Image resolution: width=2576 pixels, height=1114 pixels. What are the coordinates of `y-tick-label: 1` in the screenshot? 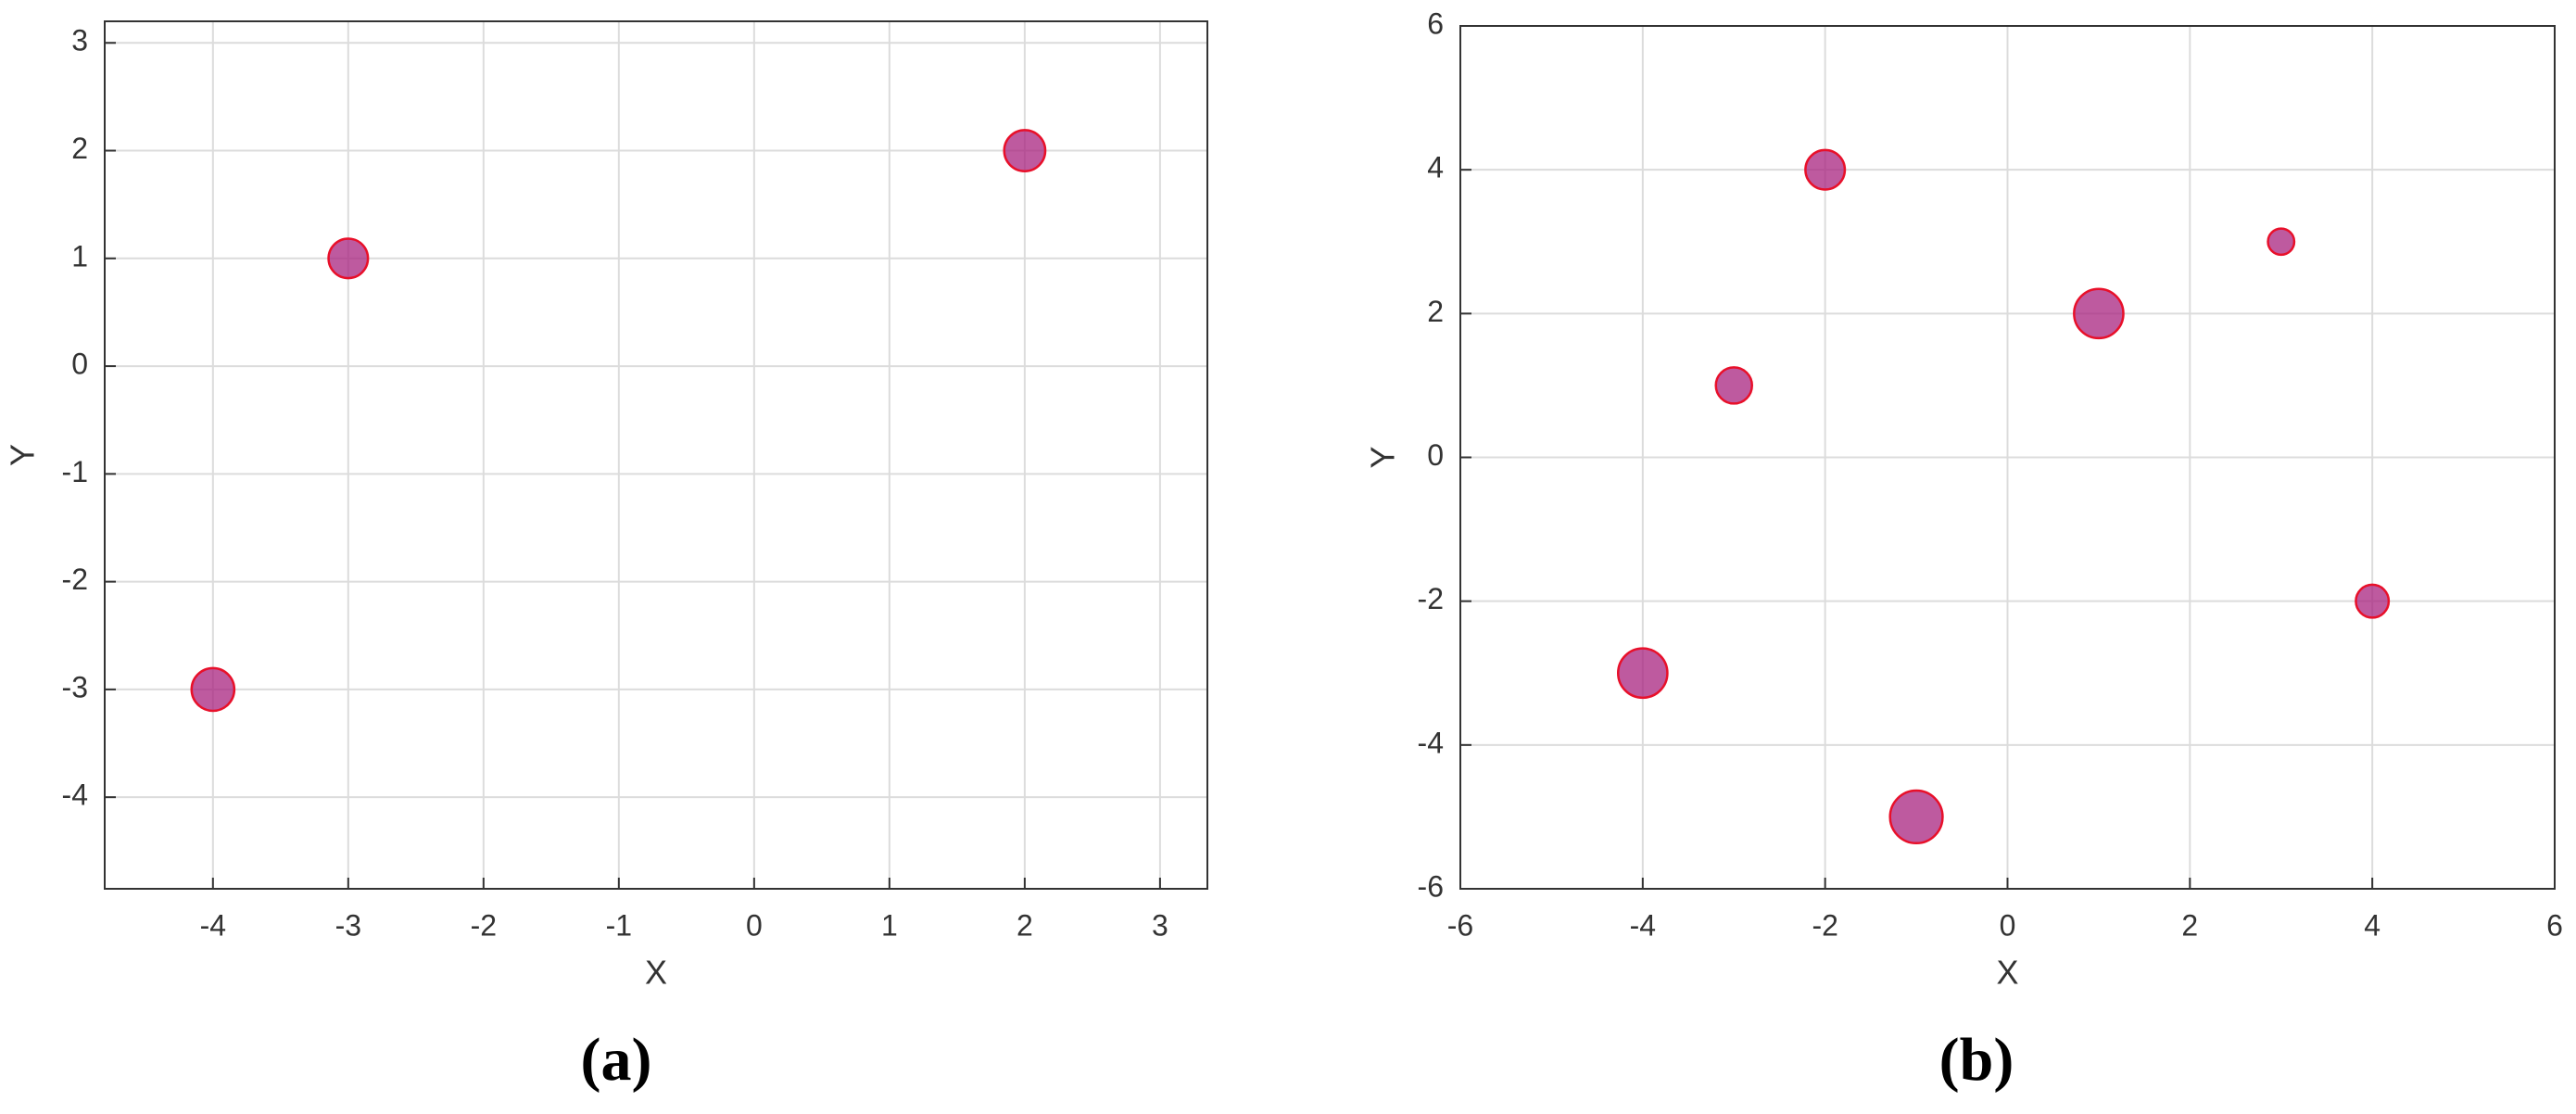 It's located at (80, 255).